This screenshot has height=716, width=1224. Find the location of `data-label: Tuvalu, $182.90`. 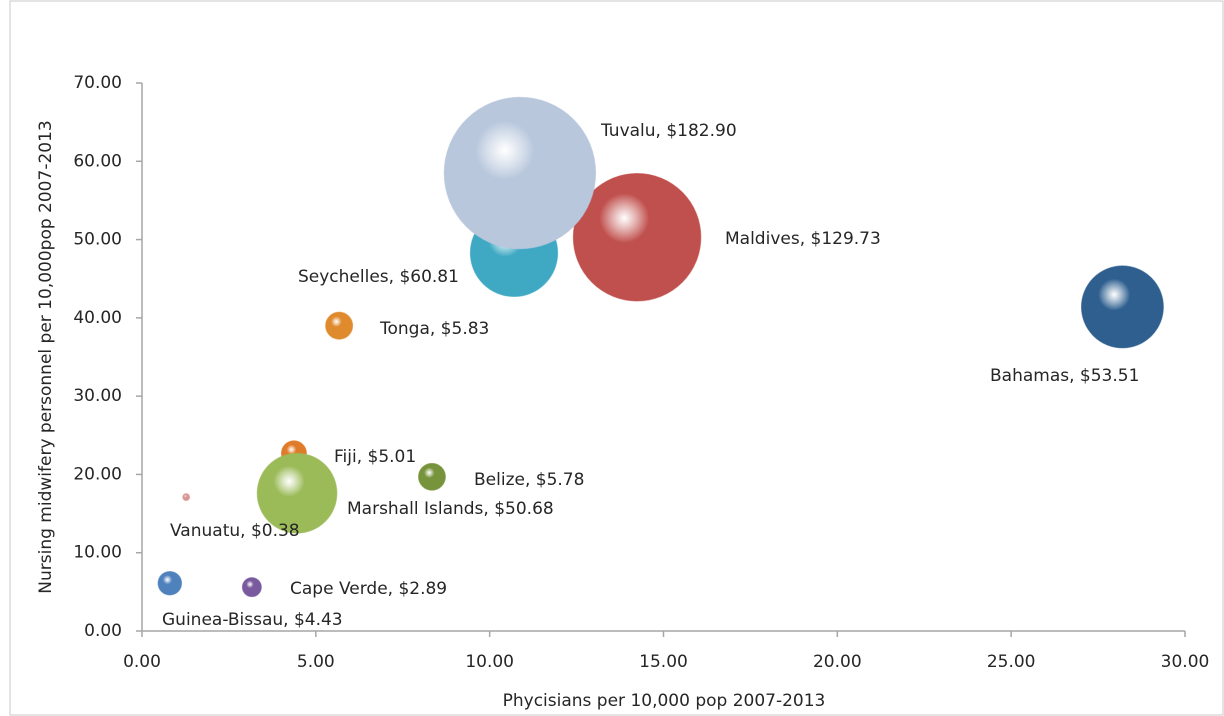

data-label: Tuvalu, $182.90 is located at coordinates (668, 131).